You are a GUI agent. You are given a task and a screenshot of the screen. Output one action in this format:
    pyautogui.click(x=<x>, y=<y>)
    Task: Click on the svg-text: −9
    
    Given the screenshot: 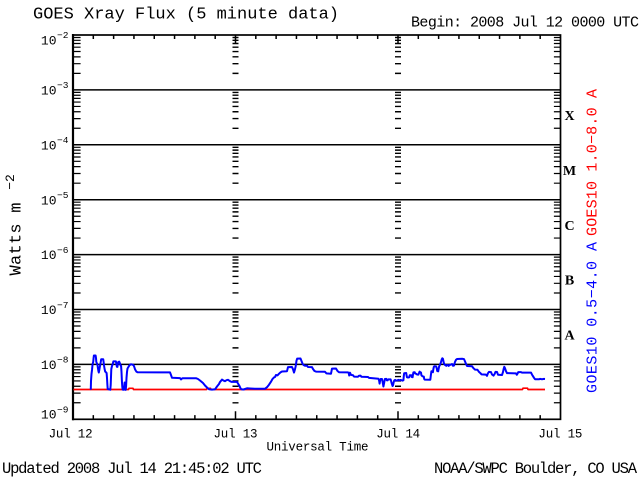 What is the action you would take?
    pyautogui.click(x=63, y=409)
    